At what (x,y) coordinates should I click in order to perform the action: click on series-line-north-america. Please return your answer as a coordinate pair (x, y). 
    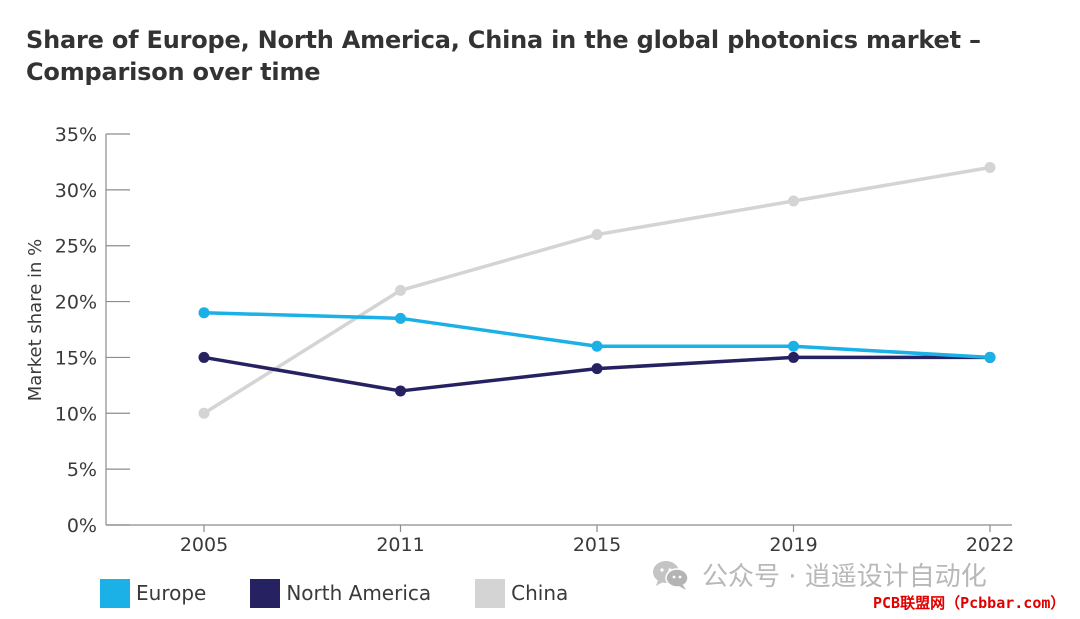
    Looking at the image, I should click on (597, 374).